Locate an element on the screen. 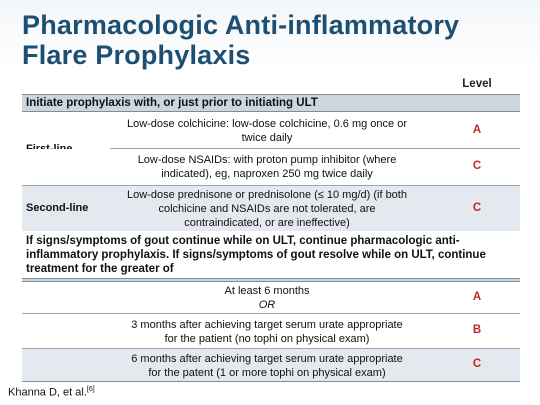  section-divider-band is located at coordinates (271, 280).